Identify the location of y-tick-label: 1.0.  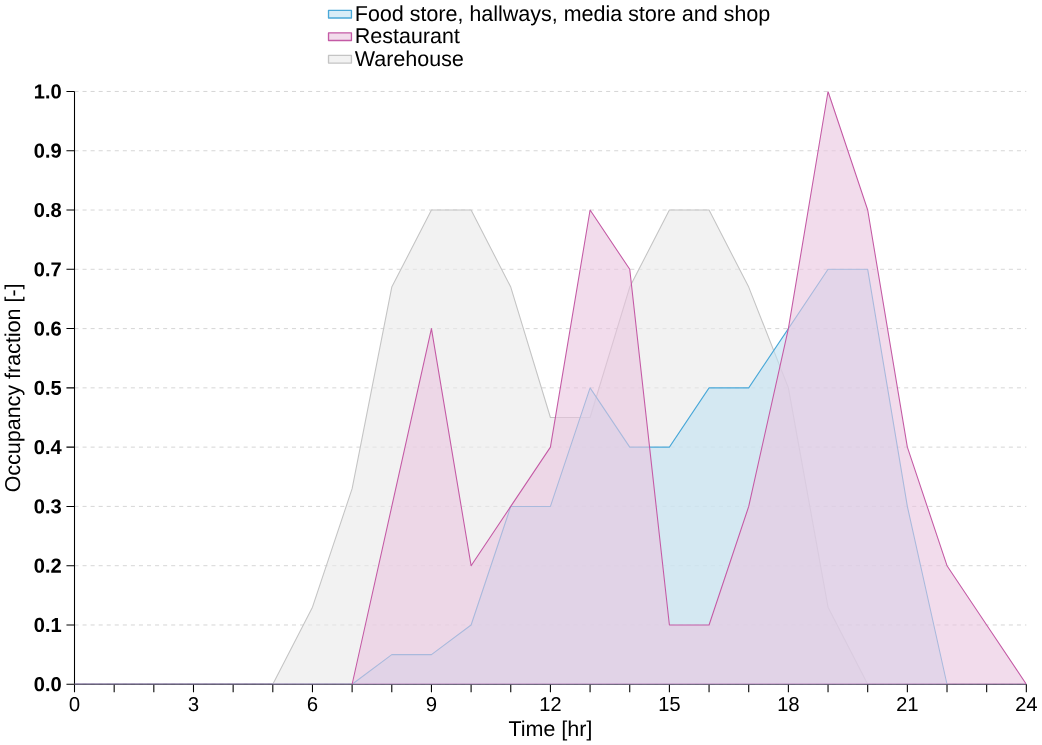
(47, 91).